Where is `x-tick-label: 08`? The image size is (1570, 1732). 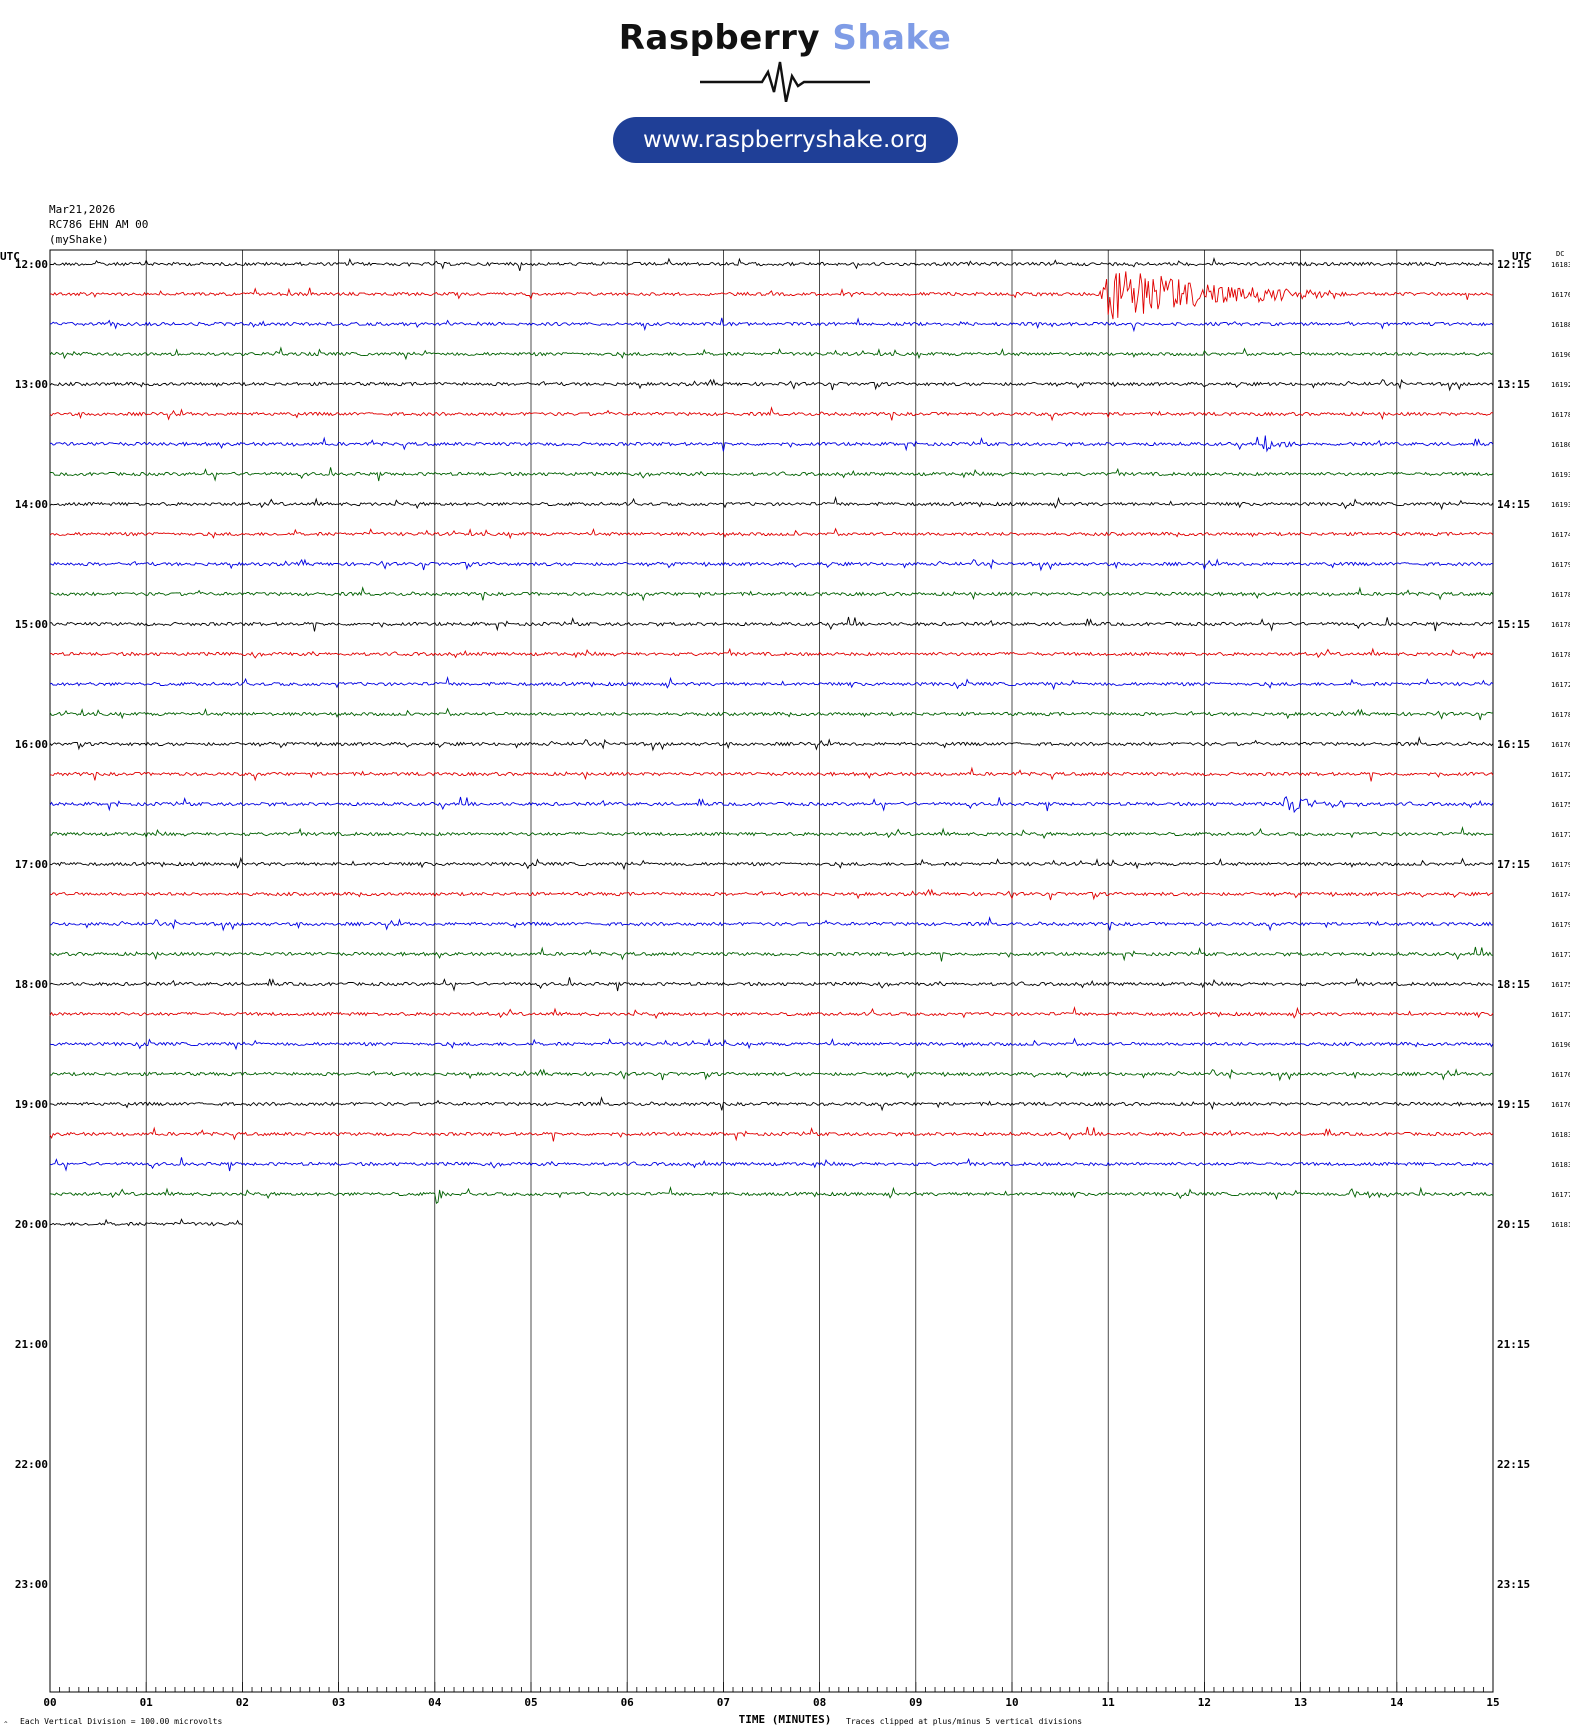 x-tick-label: 08 is located at coordinates (819, 1702).